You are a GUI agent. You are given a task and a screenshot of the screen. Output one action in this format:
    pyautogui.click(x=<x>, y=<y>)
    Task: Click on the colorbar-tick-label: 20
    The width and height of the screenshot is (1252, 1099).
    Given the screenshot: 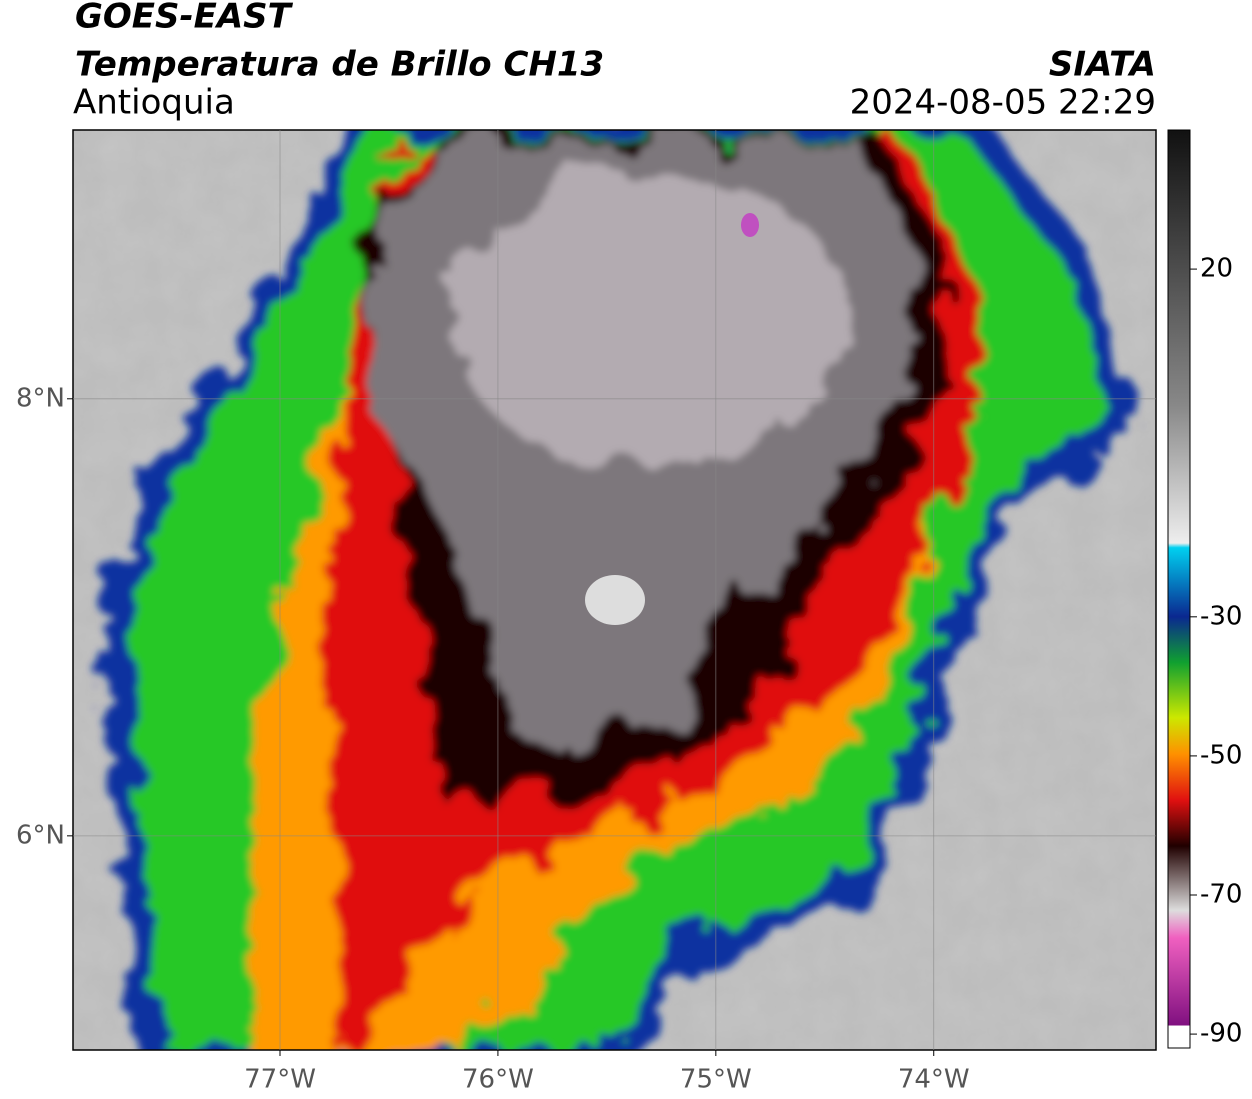 What is the action you would take?
    pyautogui.click(x=1216, y=269)
    